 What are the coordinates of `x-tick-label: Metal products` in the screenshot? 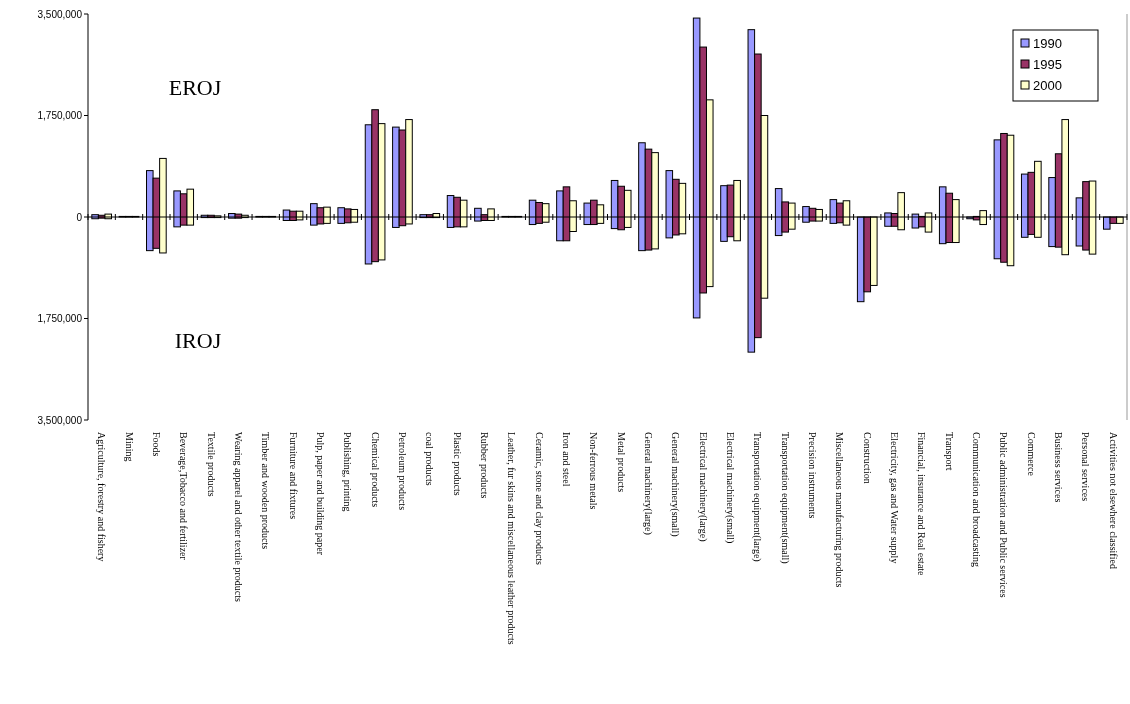 It's located at (621, 462).